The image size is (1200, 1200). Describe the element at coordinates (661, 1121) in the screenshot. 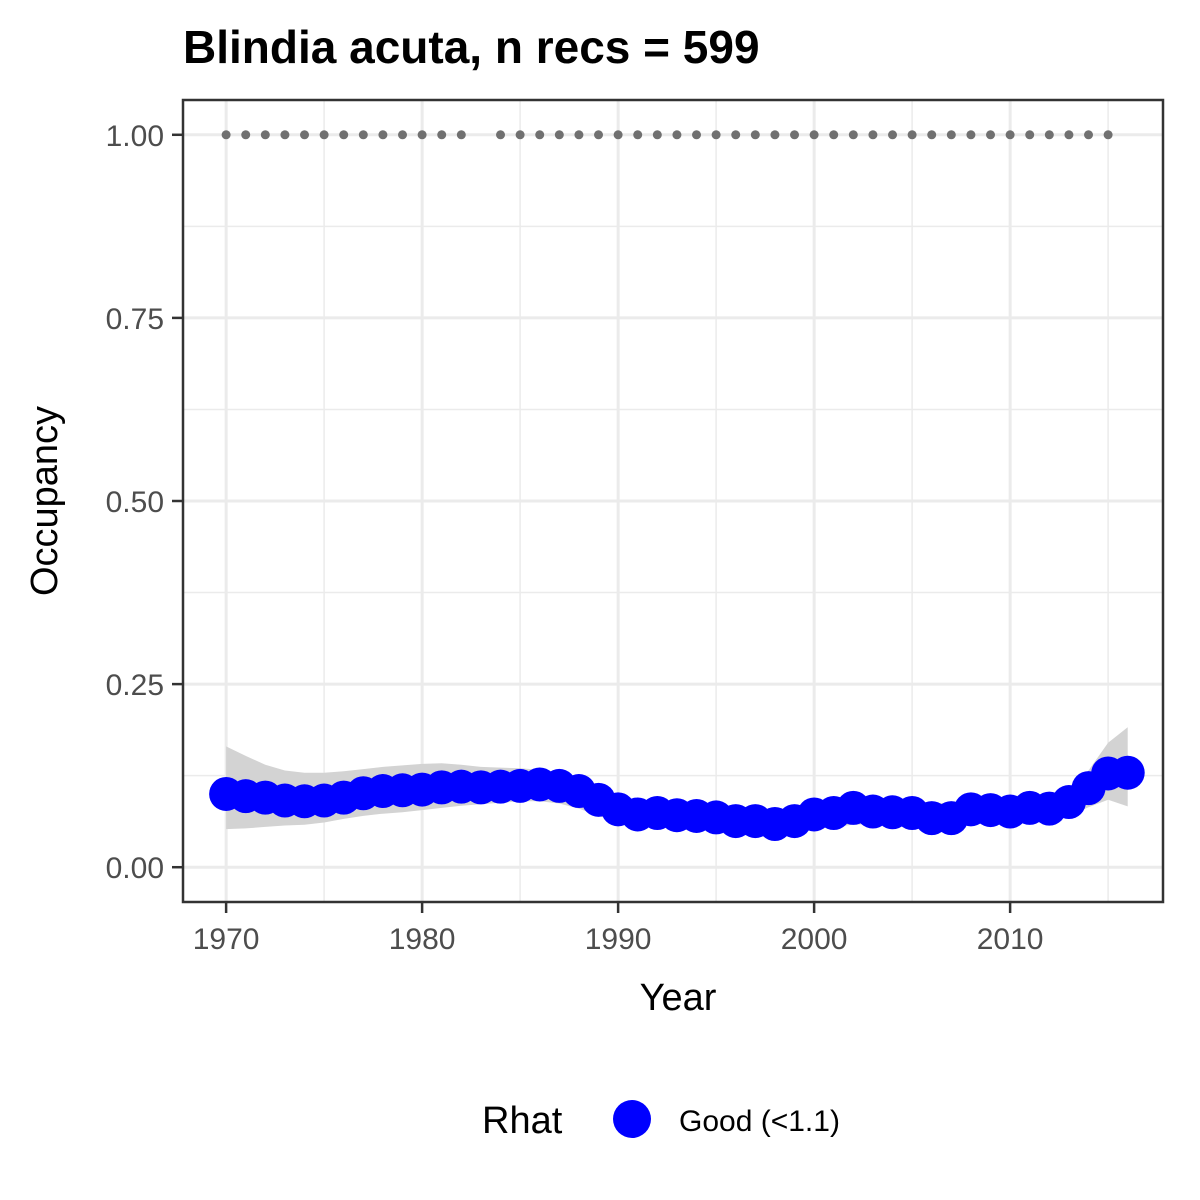

I see `legend: Rhat Good (<1.1)` at that location.